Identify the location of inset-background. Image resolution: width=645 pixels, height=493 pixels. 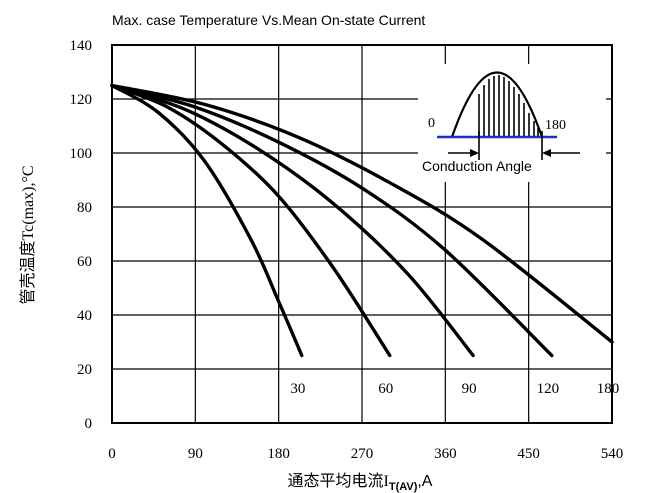
(512, 123).